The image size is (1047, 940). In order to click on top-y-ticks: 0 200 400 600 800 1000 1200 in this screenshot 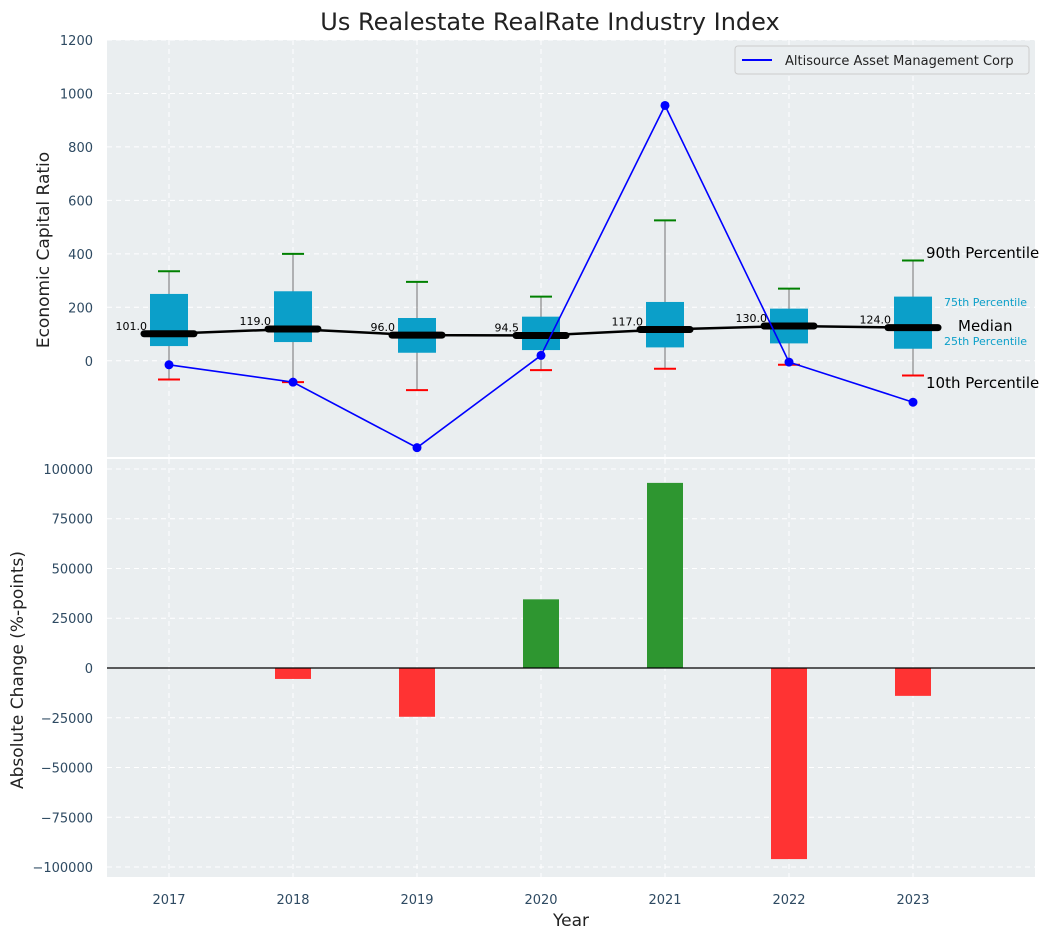, I will do `click(76, 202)`.